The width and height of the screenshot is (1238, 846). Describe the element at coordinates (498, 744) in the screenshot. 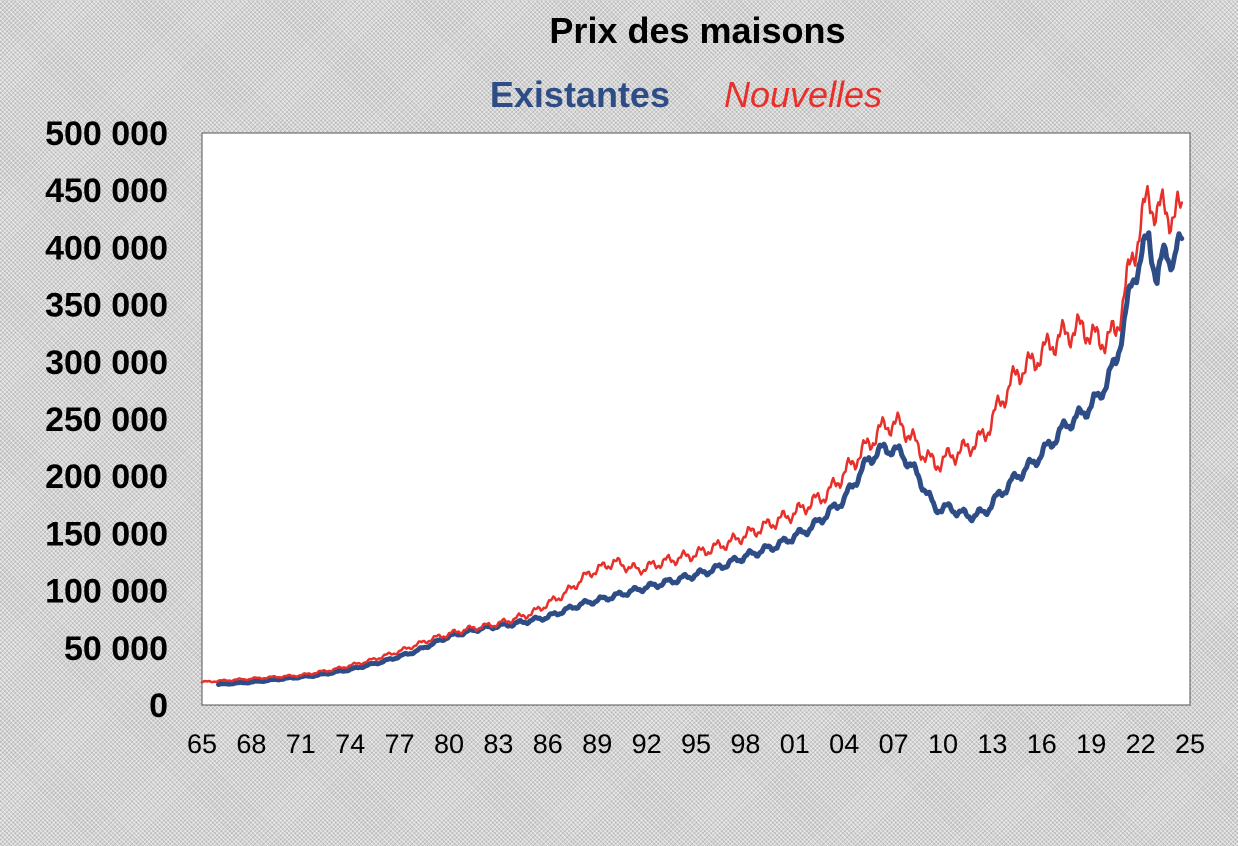

I see `x-tick-label: 83` at that location.